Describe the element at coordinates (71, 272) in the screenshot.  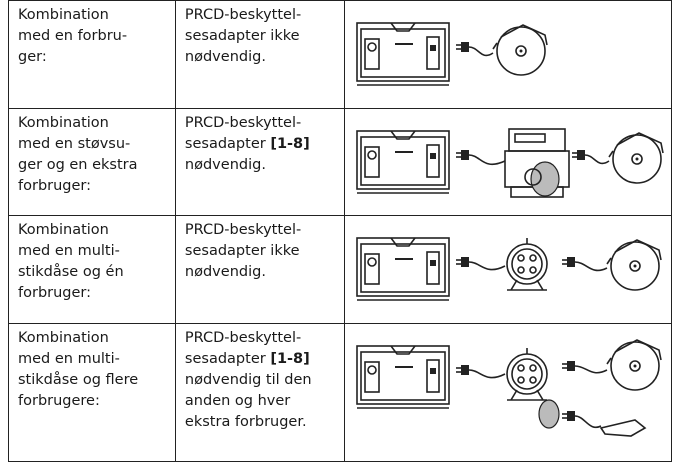
I see `text-line: stikdåse og én` at that location.